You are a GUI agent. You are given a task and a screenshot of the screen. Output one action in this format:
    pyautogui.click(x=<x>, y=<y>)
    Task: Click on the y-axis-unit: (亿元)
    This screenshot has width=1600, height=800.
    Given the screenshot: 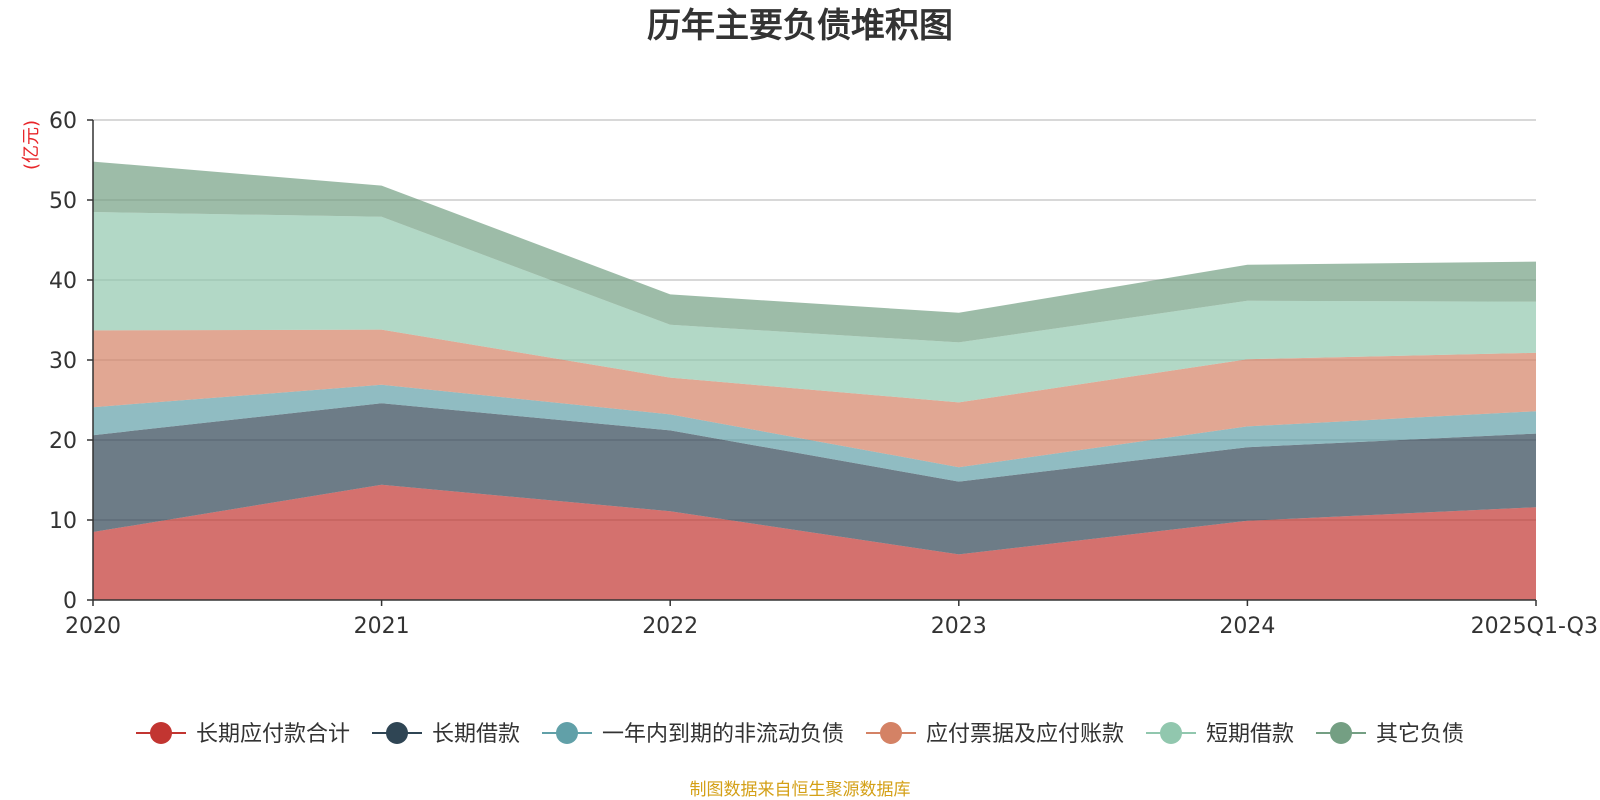 What is the action you would take?
    pyautogui.click(x=31, y=145)
    